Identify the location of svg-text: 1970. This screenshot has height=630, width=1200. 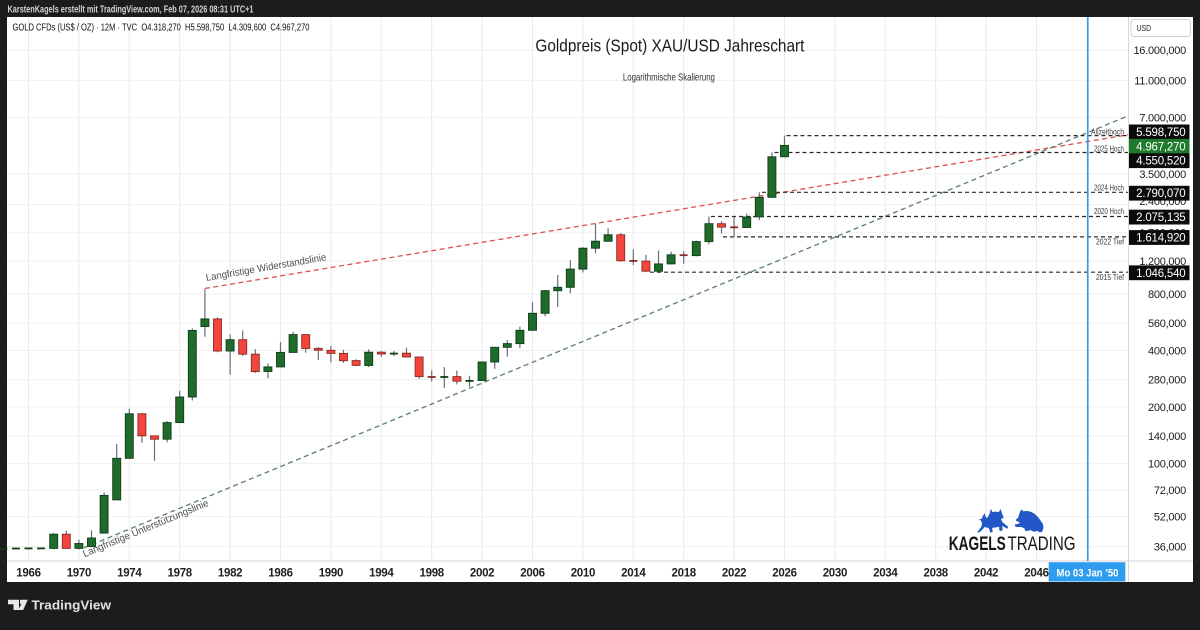
(79, 574).